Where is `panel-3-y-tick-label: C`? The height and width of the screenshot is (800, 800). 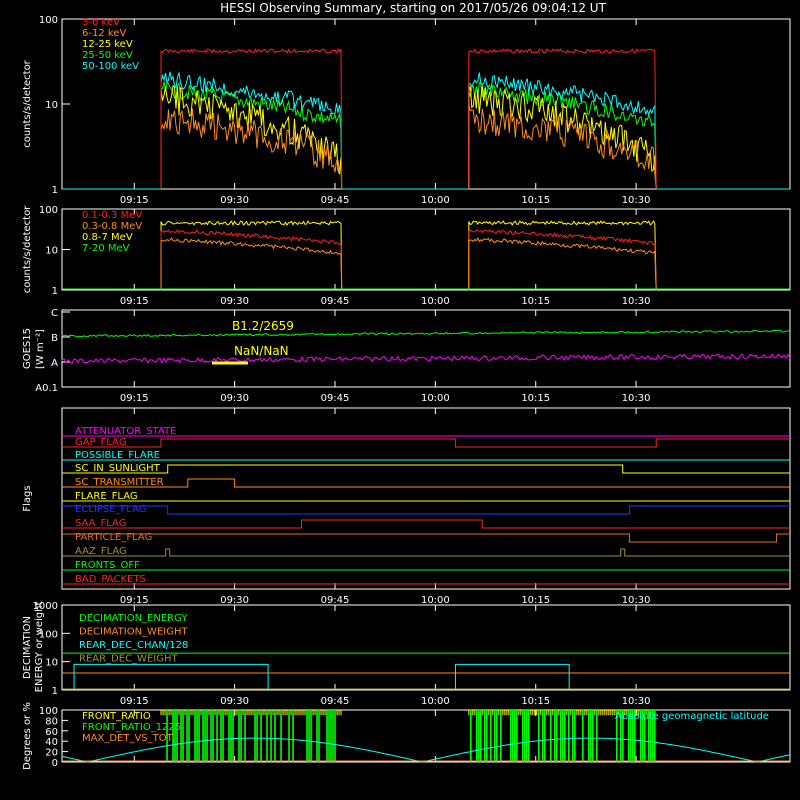
panel-3-y-tick-label: C is located at coordinates (54, 313).